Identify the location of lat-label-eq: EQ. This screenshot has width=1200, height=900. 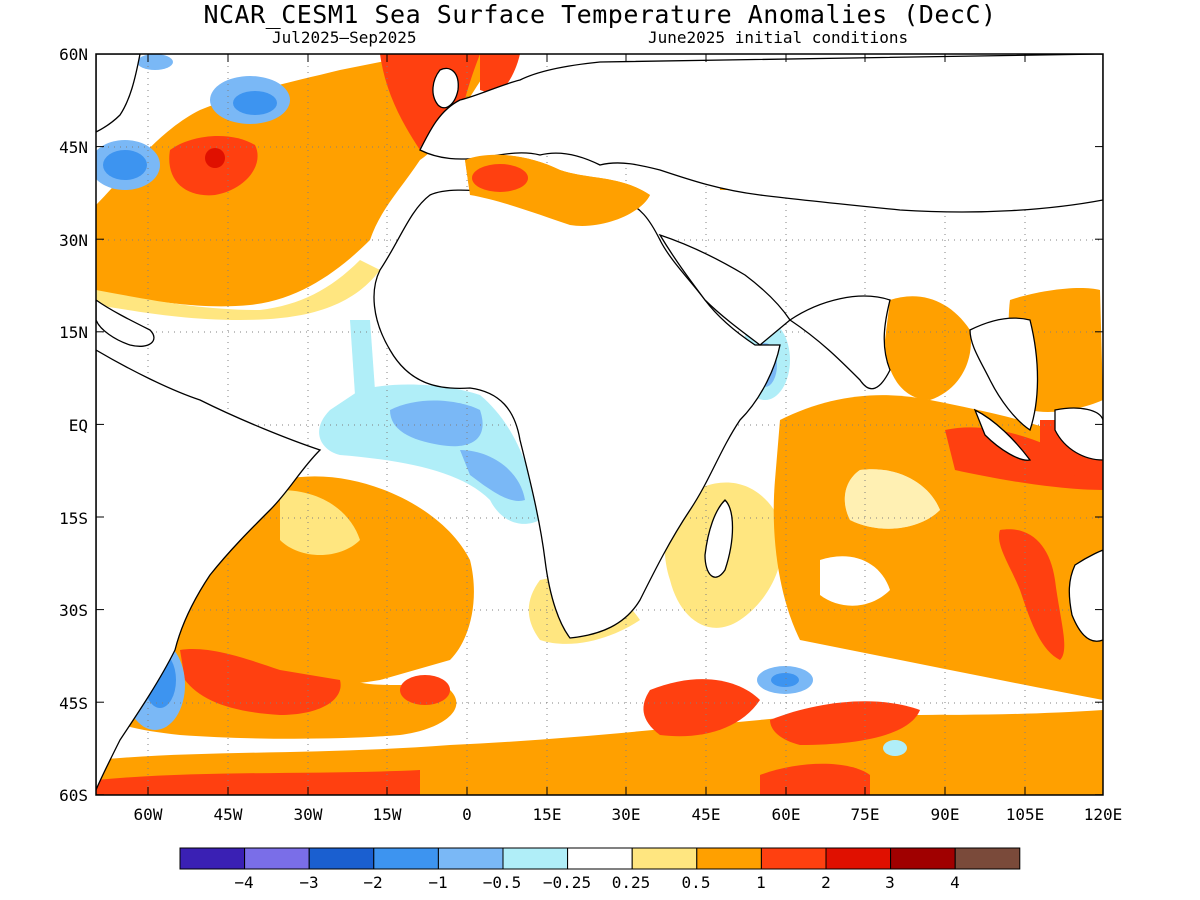
(78, 425).